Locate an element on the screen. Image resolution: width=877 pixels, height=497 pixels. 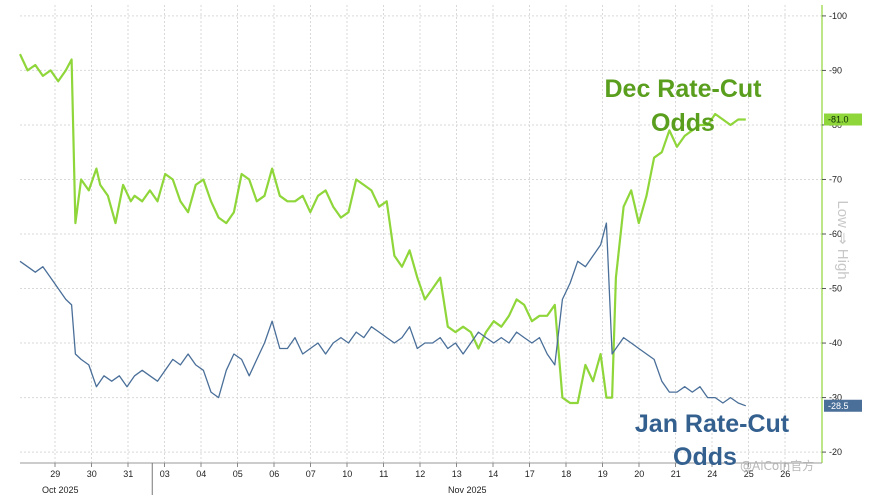
x-tick-label: 14 is located at coordinates (493, 474).